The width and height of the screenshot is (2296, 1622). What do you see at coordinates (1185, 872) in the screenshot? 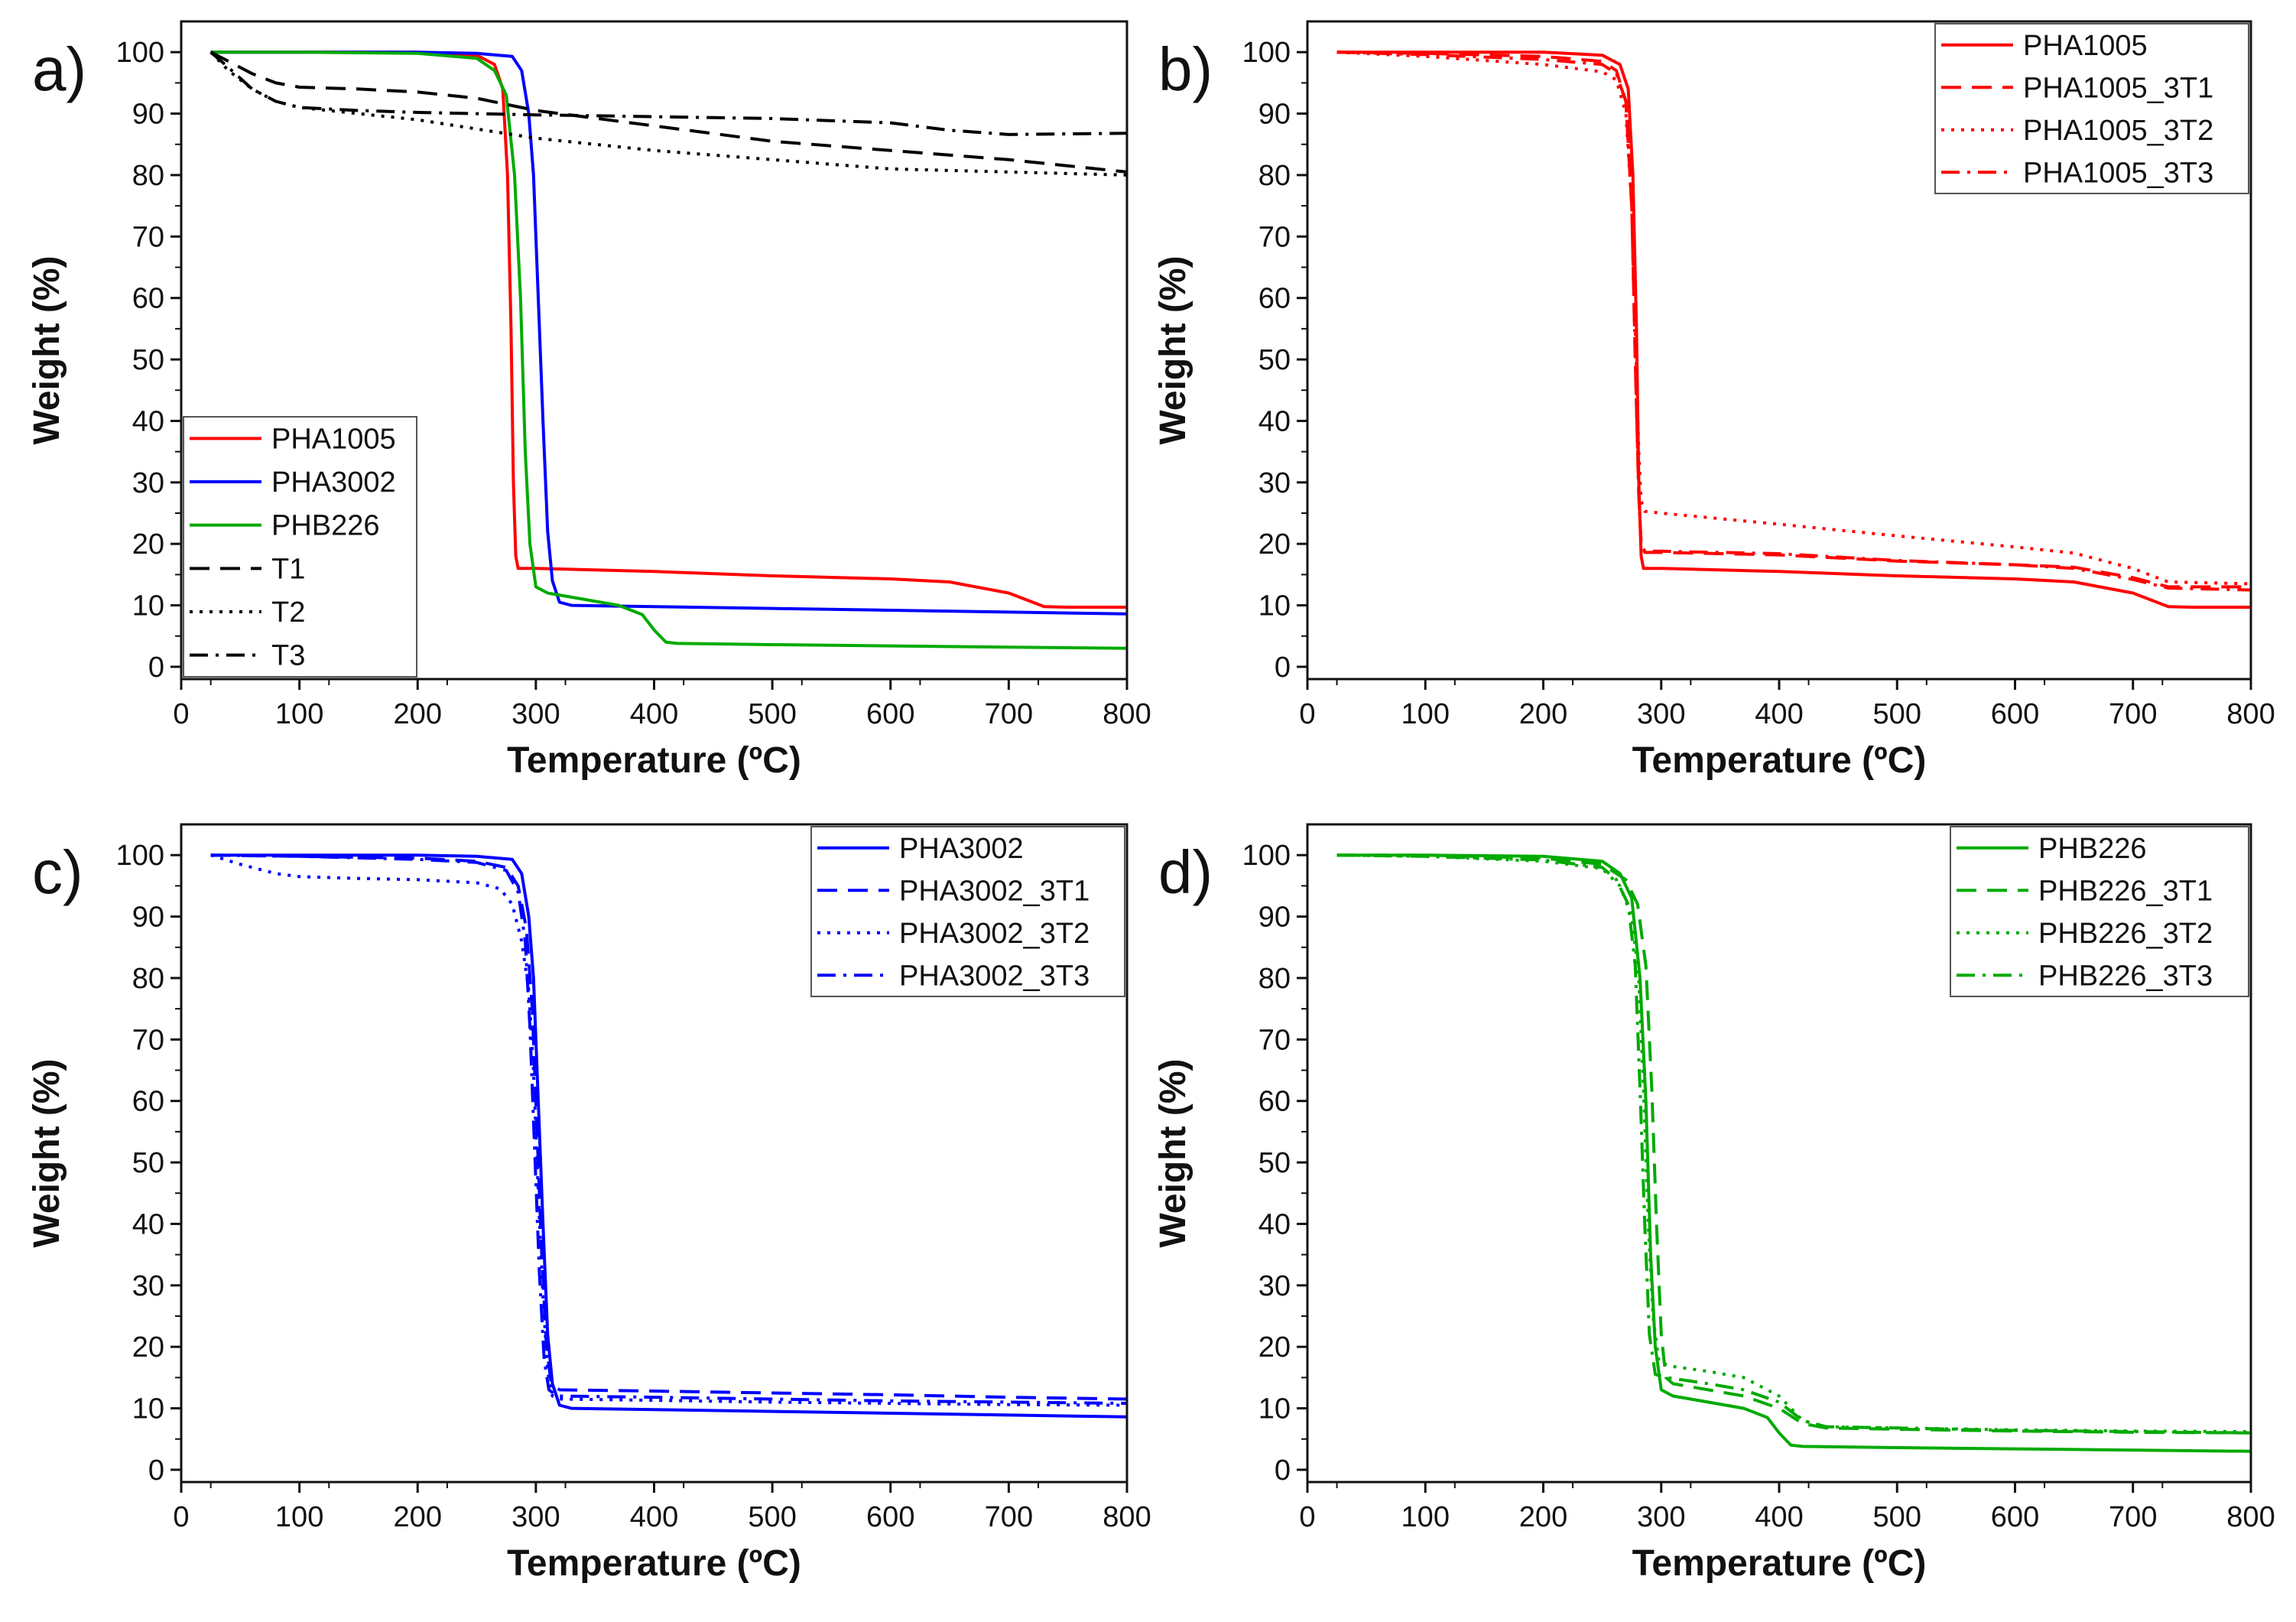
I see `panel-letter: d)` at bounding box center [1185, 872].